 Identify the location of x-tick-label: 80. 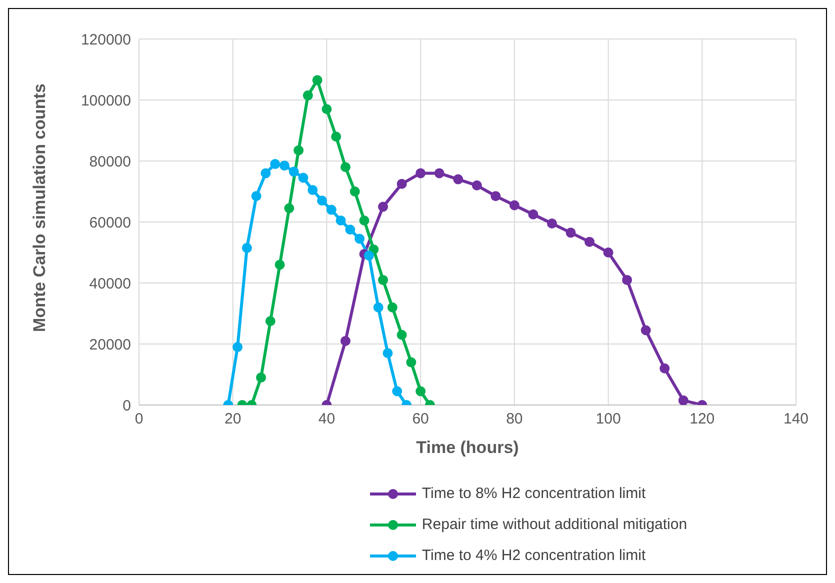
(514, 419).